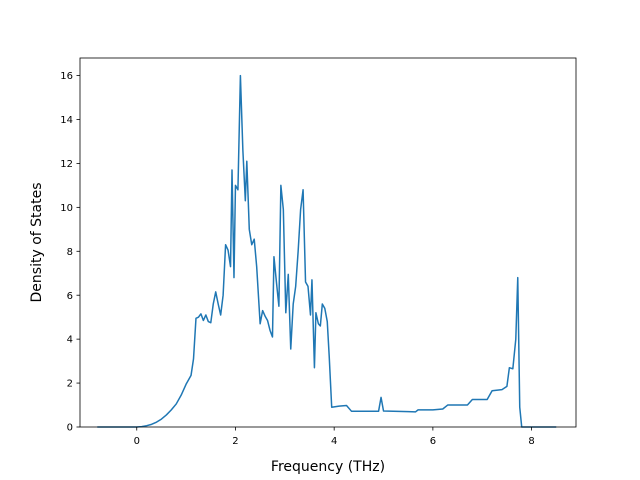  I want to click on y-tick-label: 4, so click(70, 340).